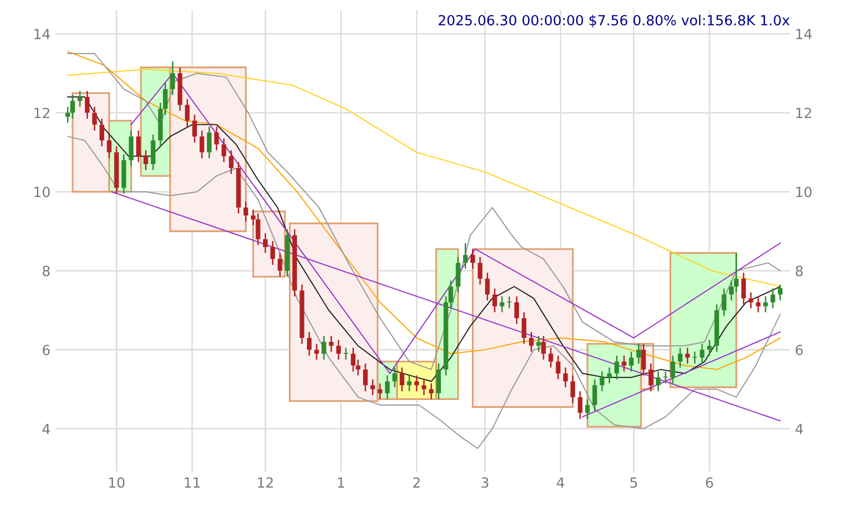 The image size is (854, 505). I want to click on x-tick-label: 3, so click(485, 482).